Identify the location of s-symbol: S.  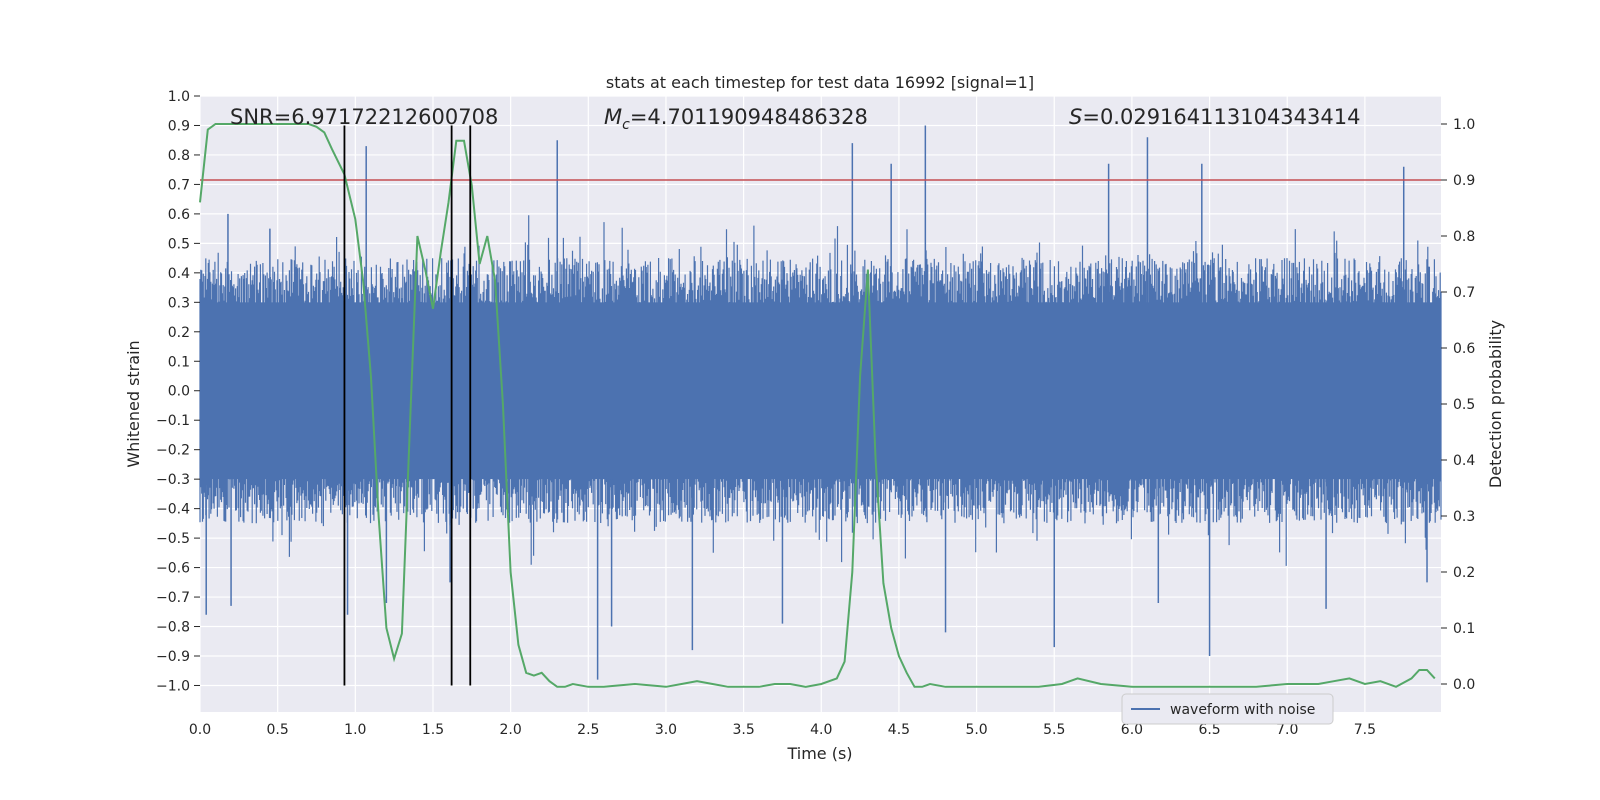
(1075, 117).